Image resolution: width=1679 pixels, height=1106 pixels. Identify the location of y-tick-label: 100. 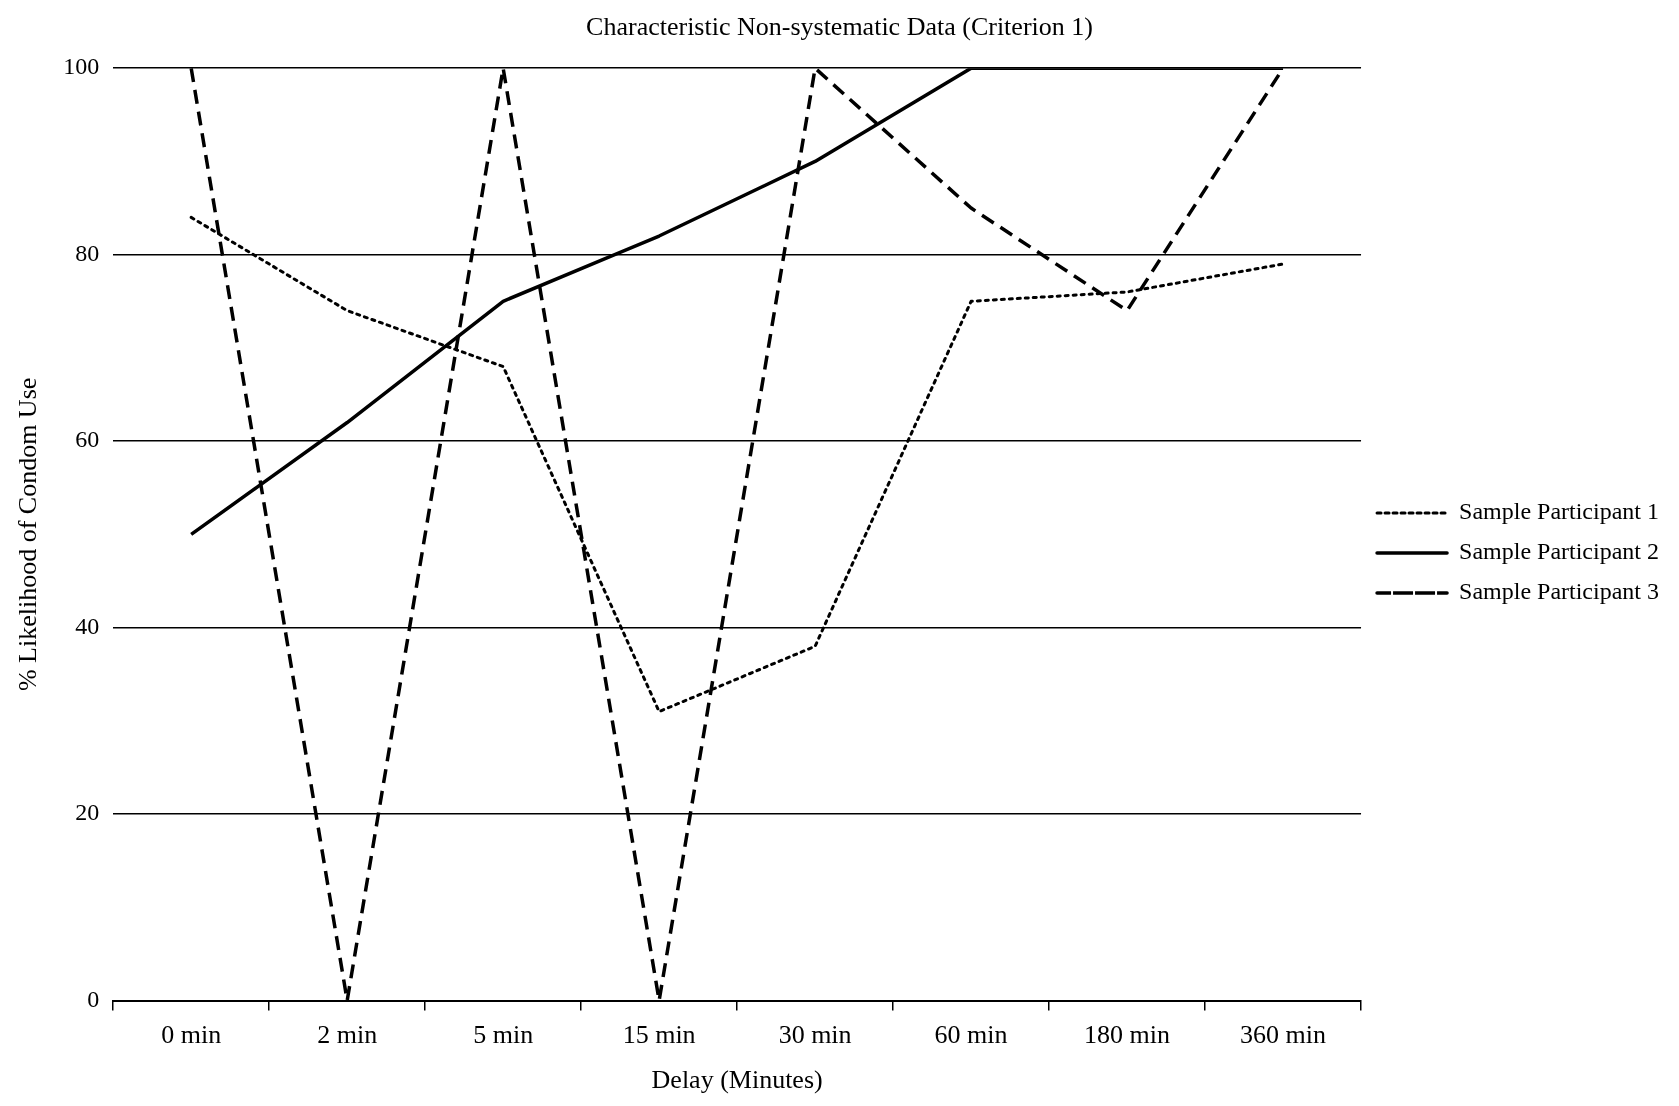
(81, 66).